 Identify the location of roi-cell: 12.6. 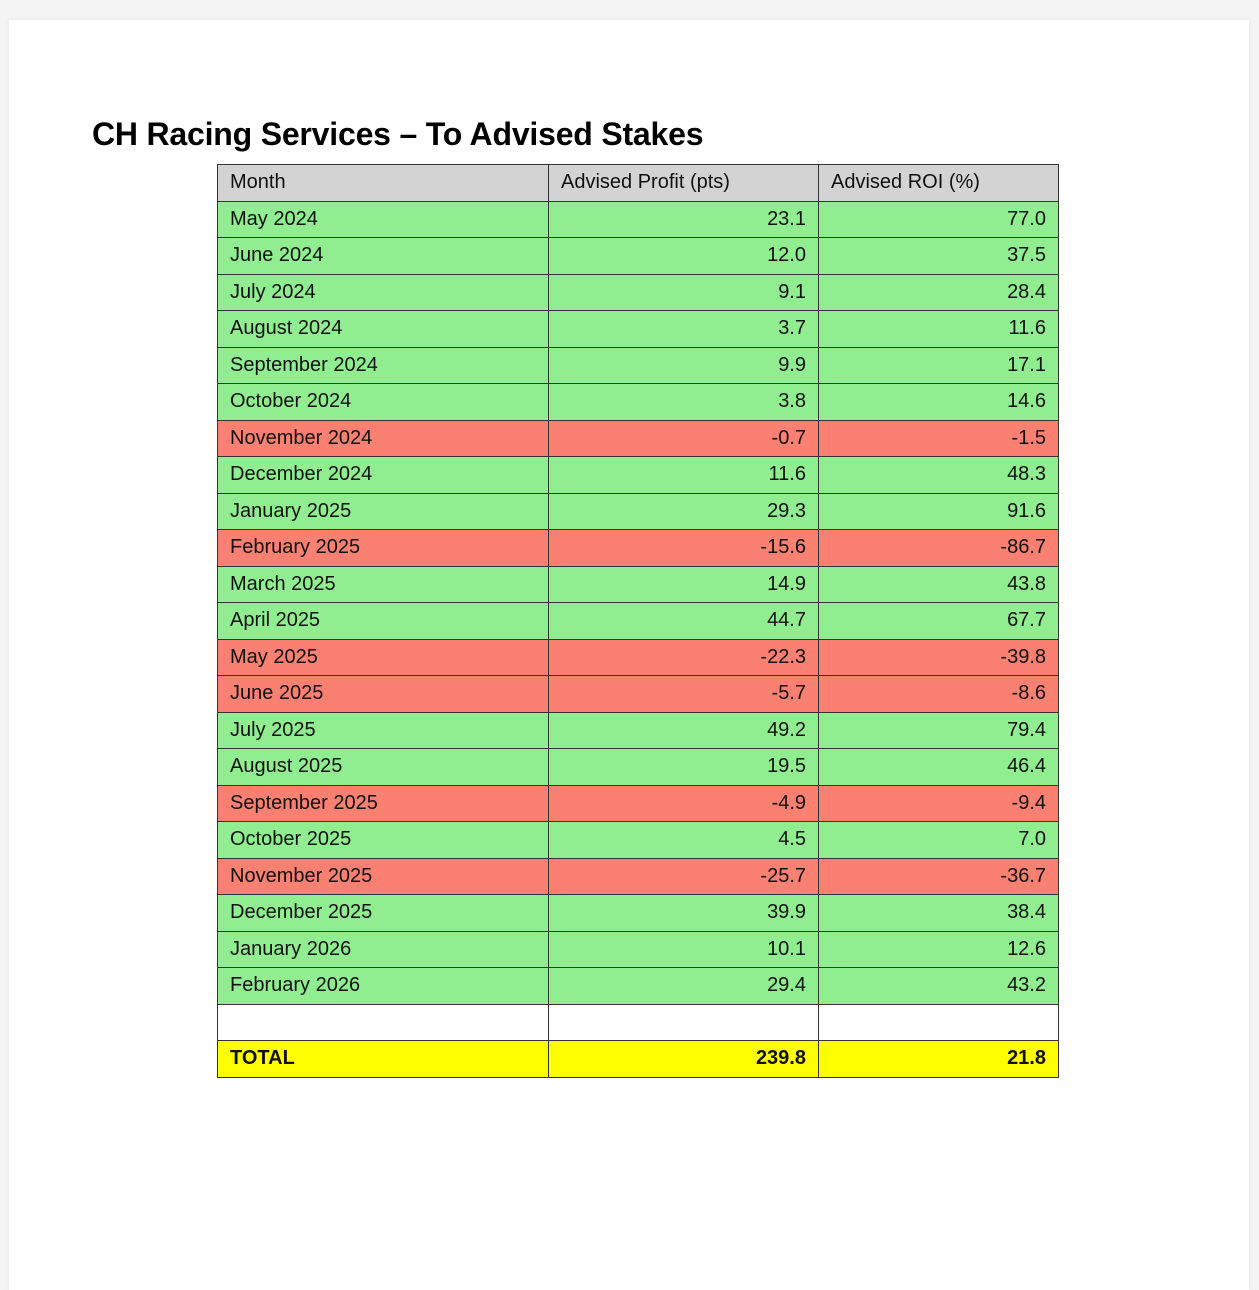
(938, 949).